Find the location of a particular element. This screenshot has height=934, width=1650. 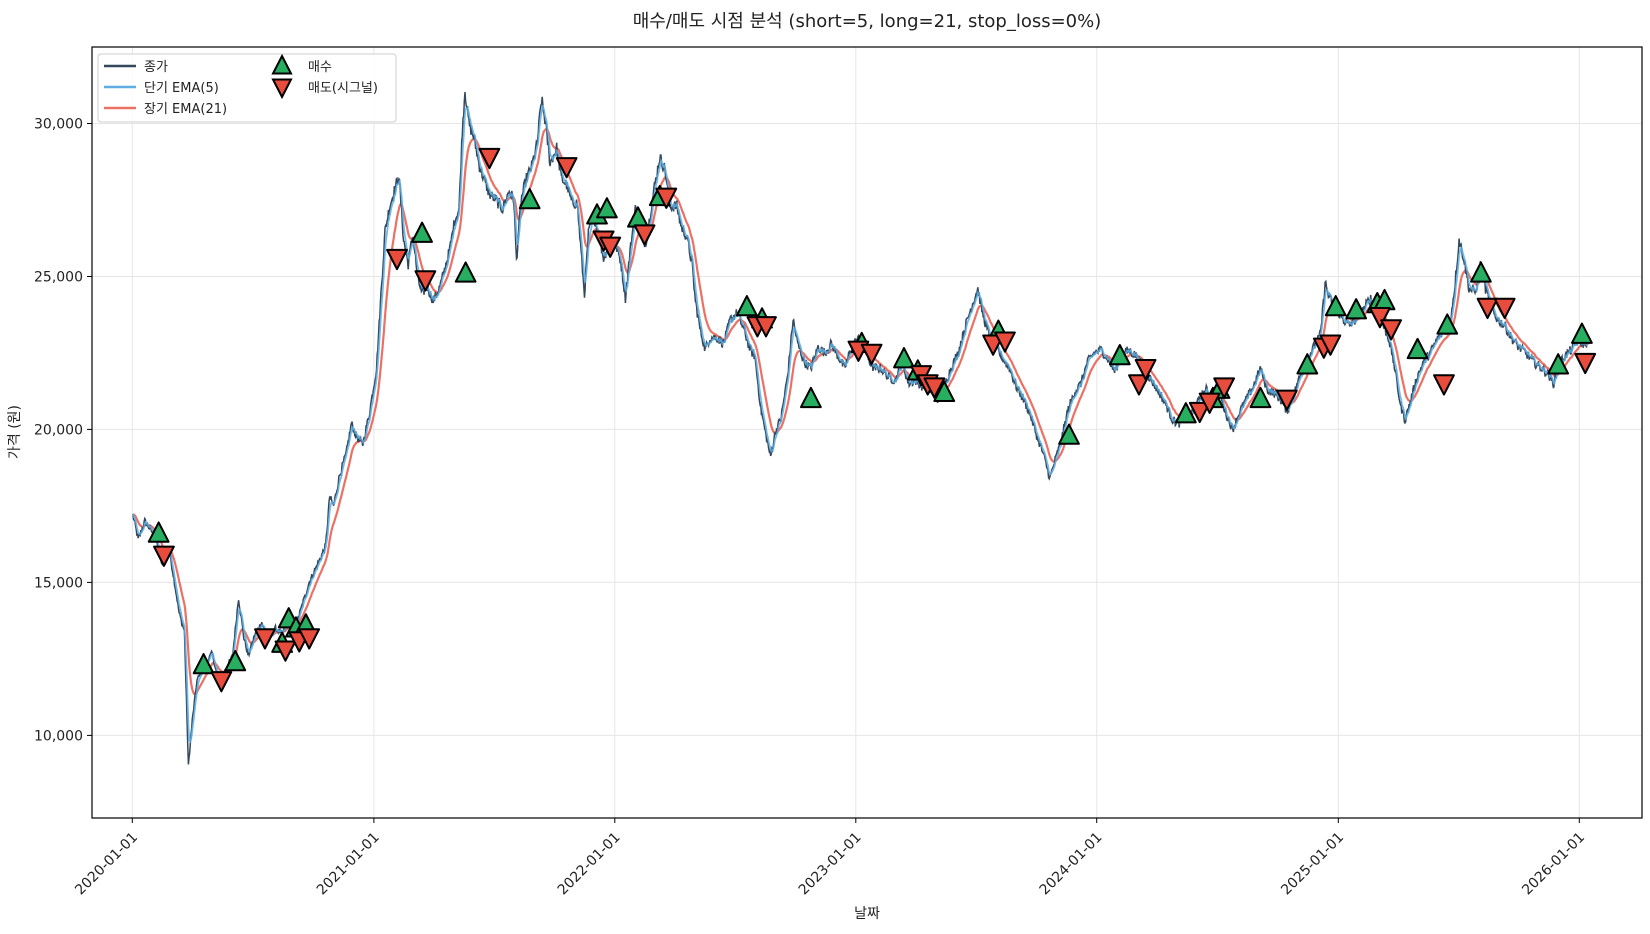

legend-label: 종가 is located at coordinates (156, 67).